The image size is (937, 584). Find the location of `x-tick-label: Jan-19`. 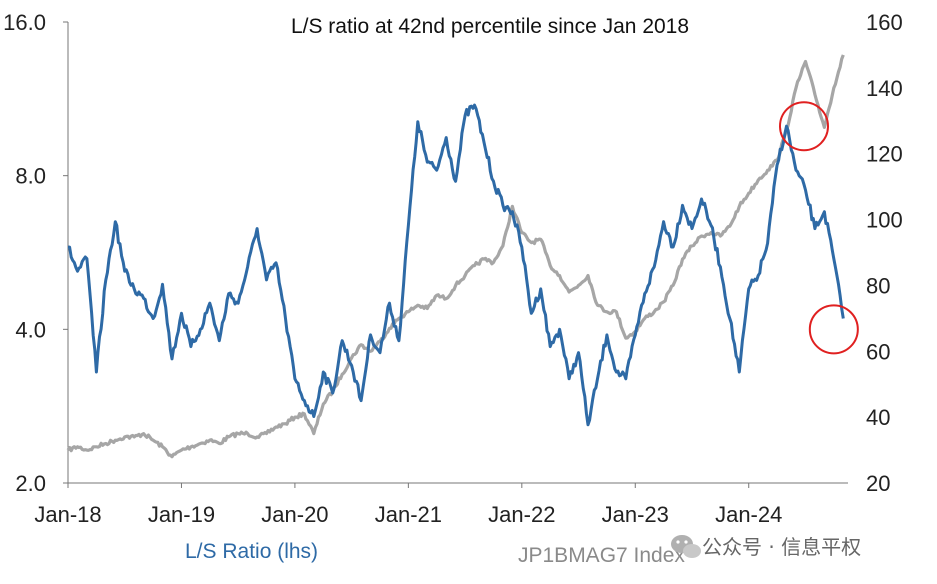

x-tick-label: Jan-19 is located at coordinates (181, 514).